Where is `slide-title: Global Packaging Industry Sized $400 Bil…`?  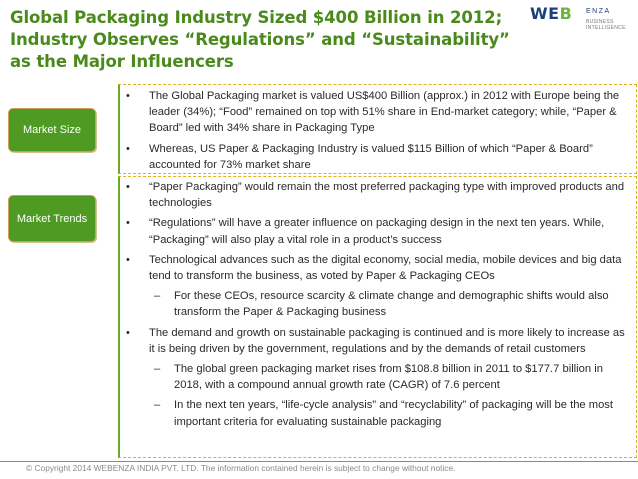 slide-title: Global Packaging Industry Sized $400 Bil… is located at coordinates (260, 39).